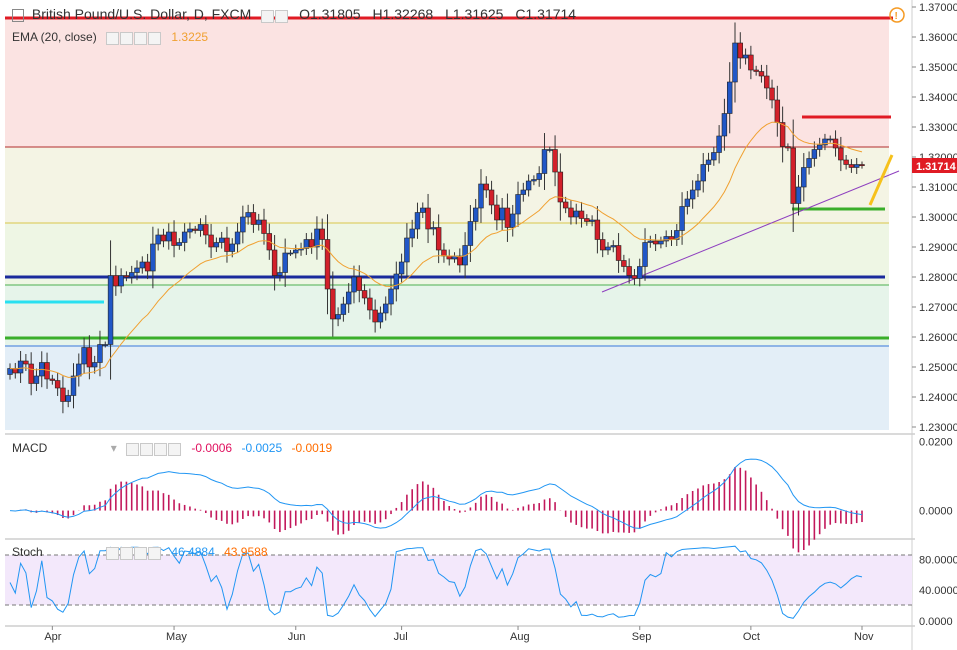 Image resolution: width=957 pixels, height=650 pixels. I want to click on last-price-badge: 1.31714, so click(934, 165).